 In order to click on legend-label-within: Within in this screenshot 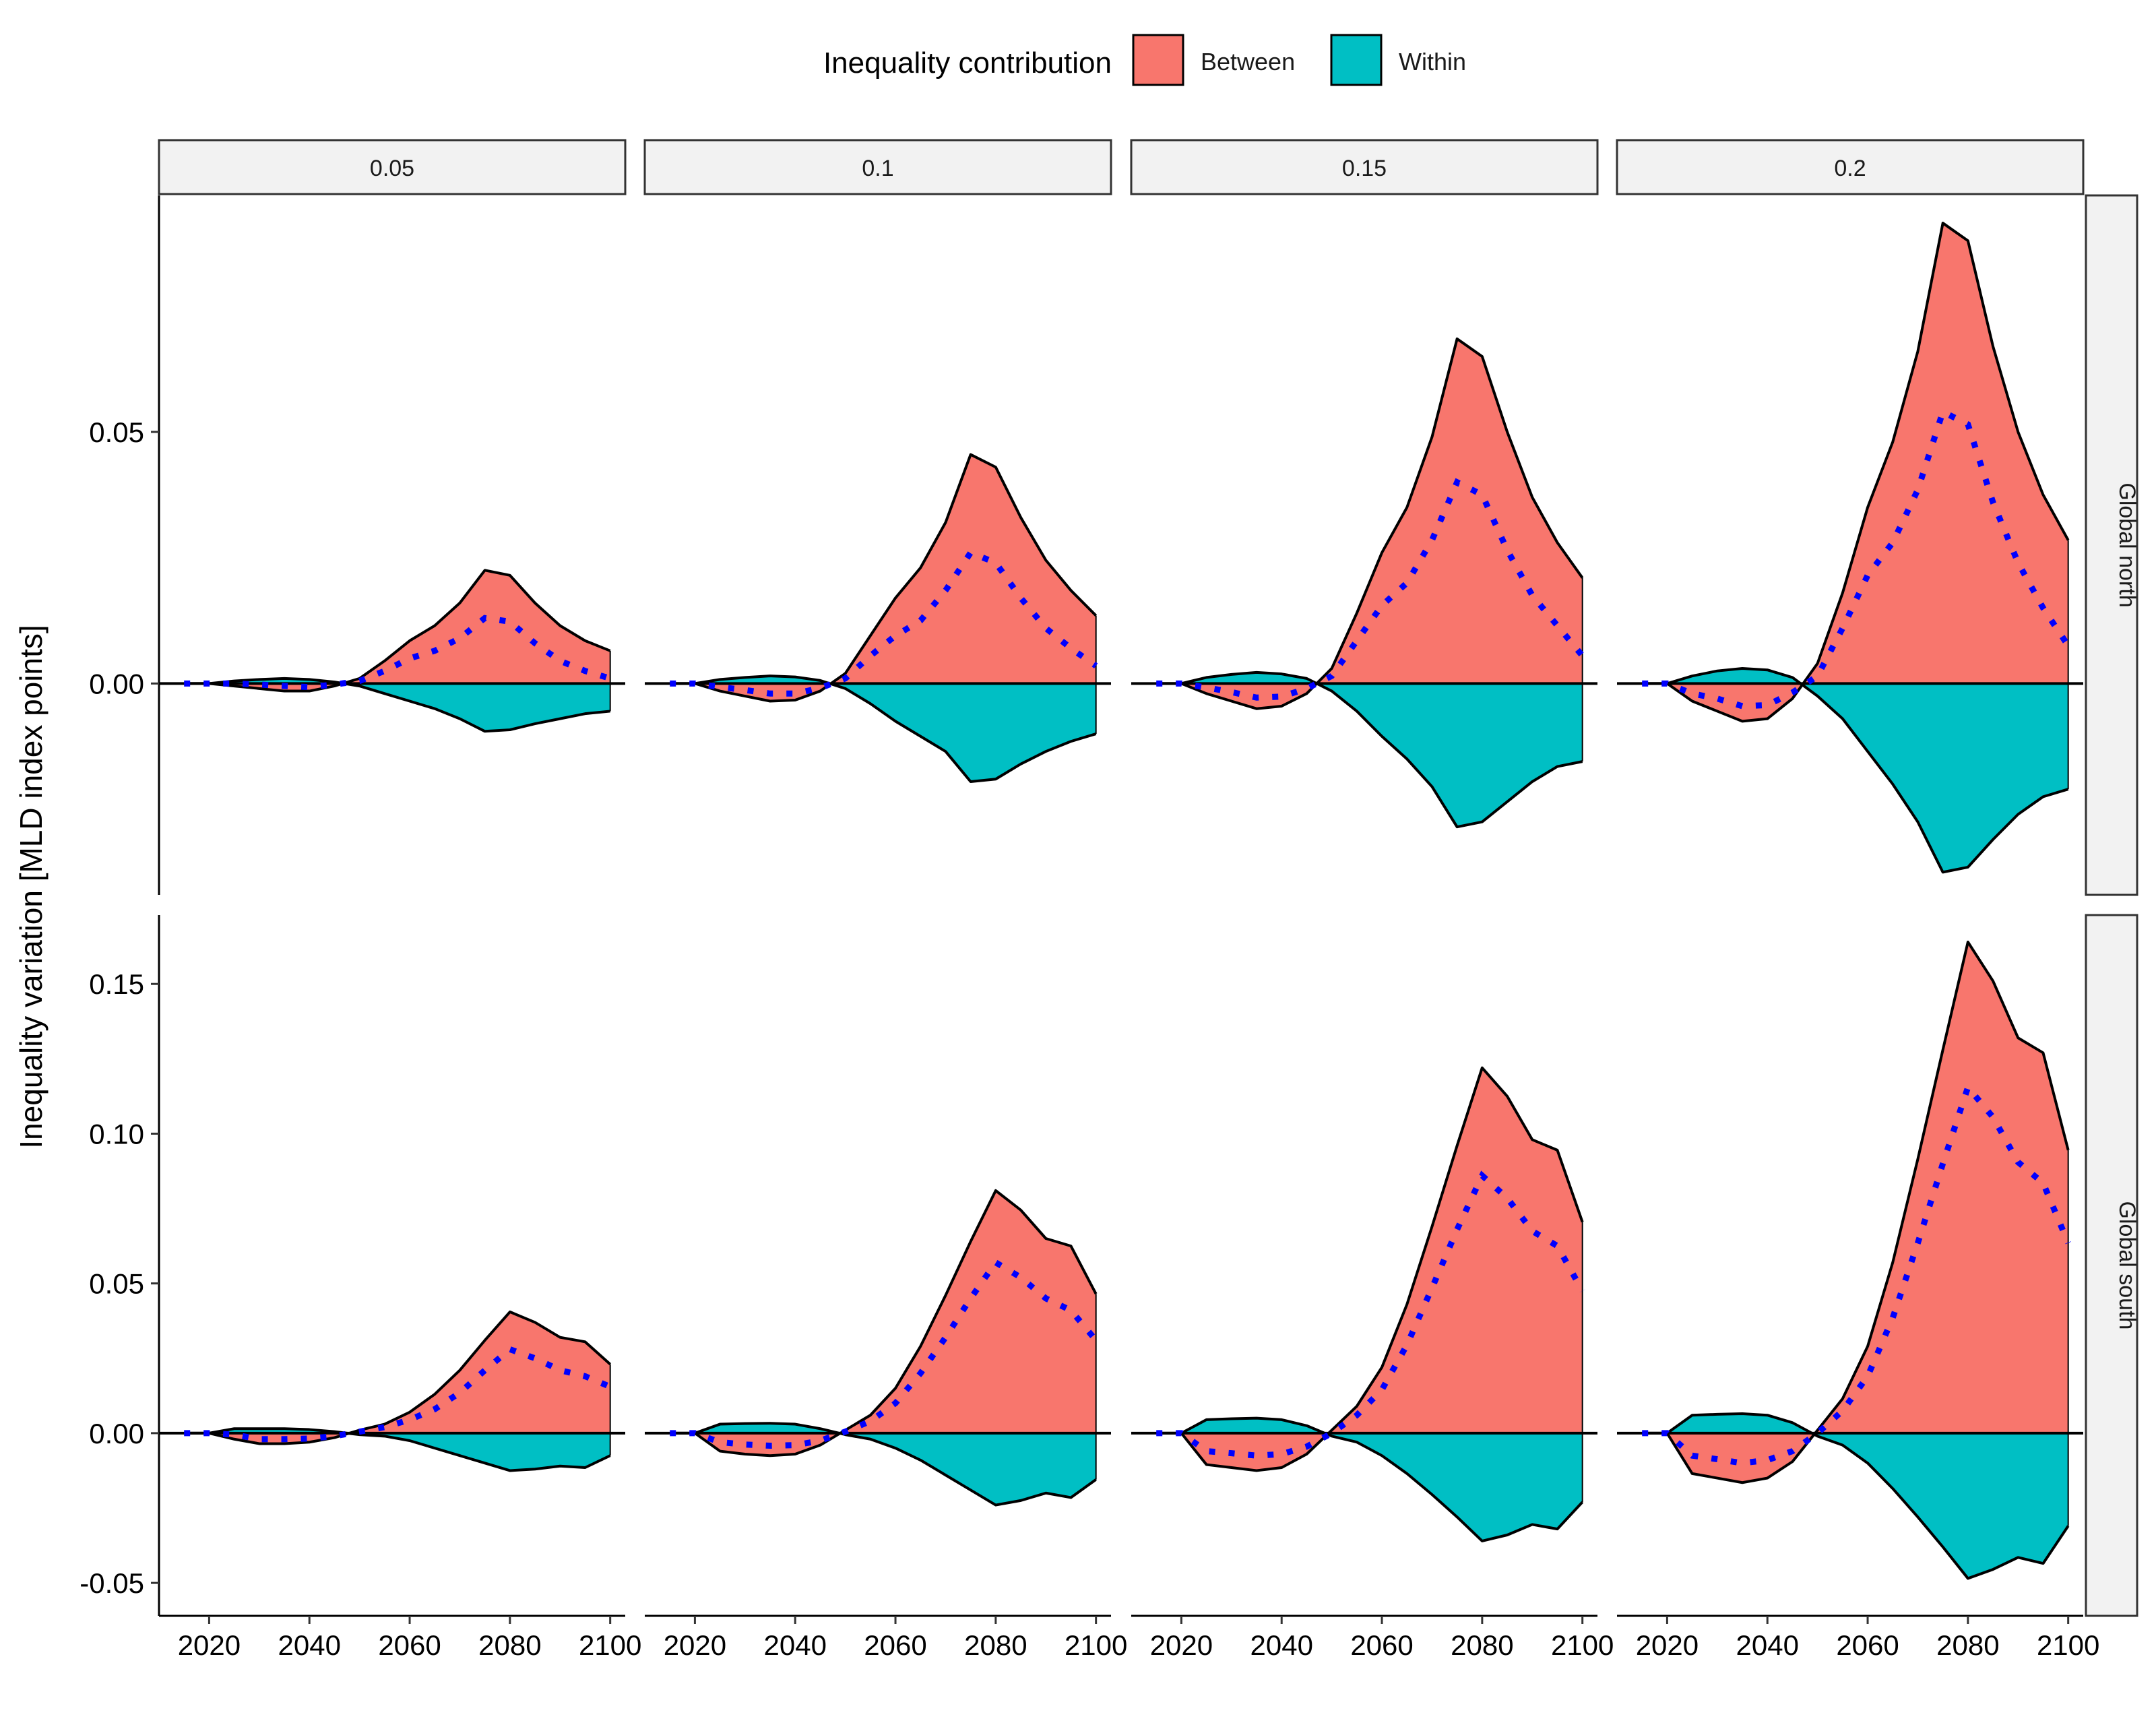, I will do `click(1432, 61)`.